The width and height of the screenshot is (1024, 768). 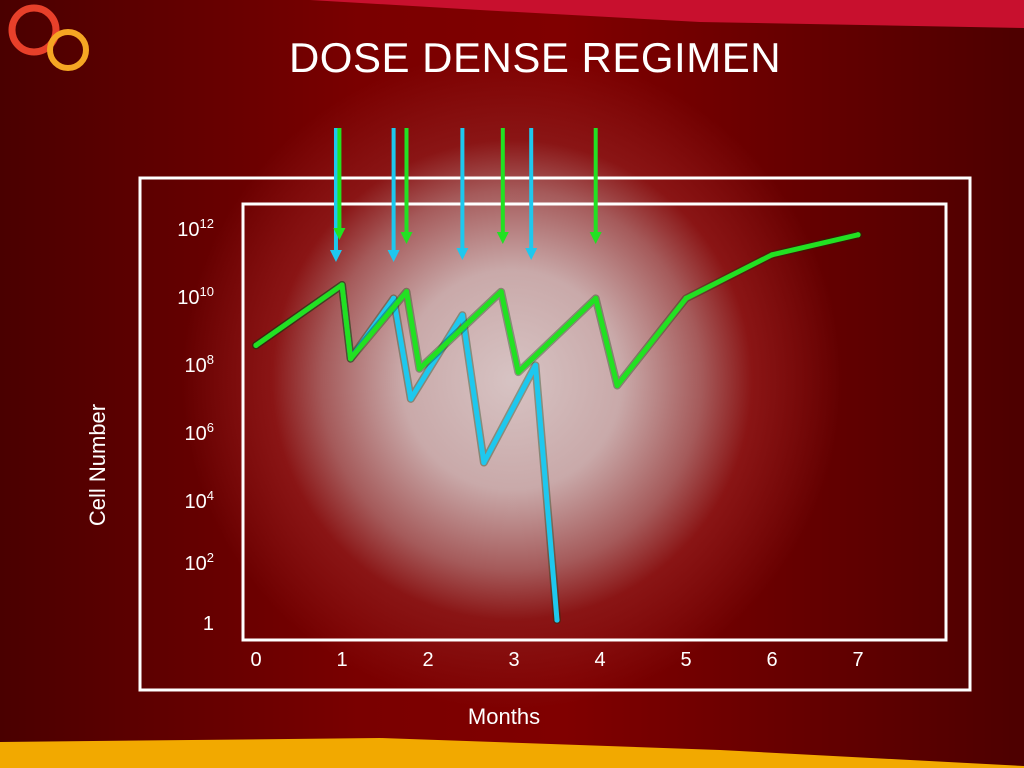 What do you see at coordinates (427, 660) in the screenshot?
I see `x-tick-label: 2` at bounding box center [427, 660].